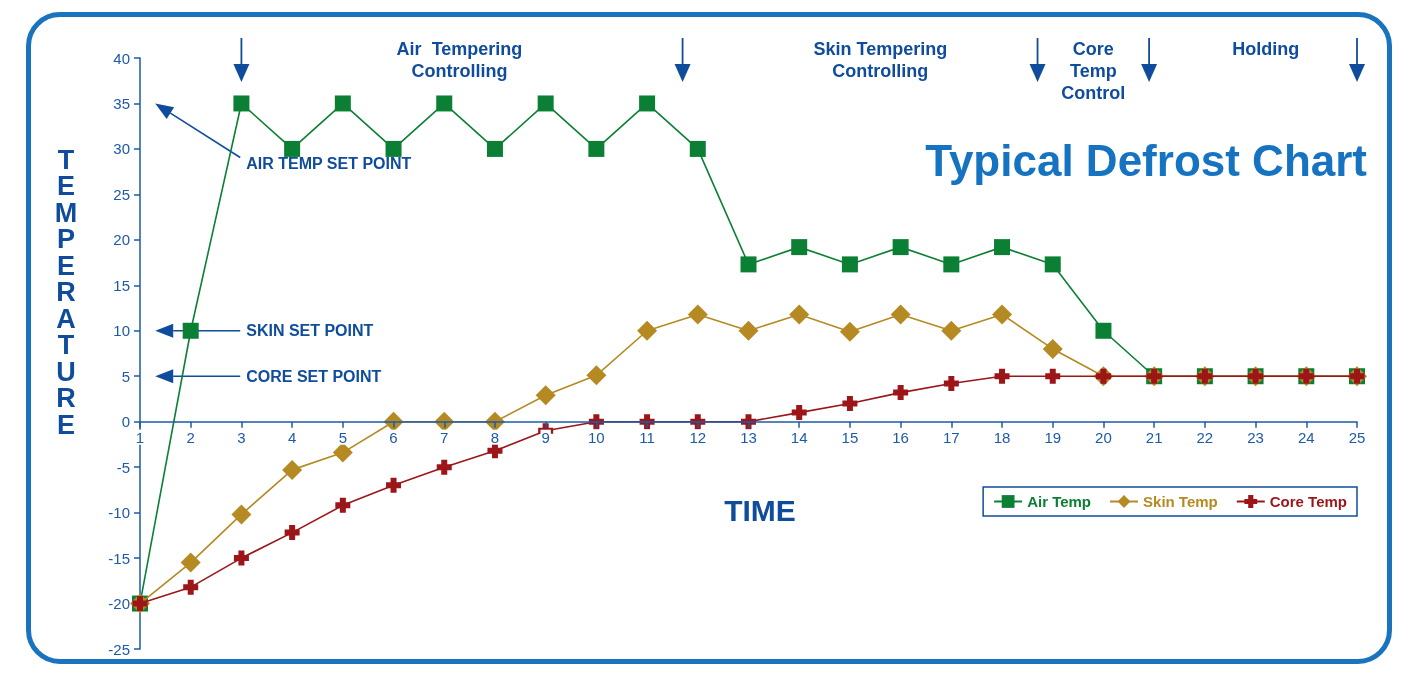 The image size is (1415, 673). Describe the element at coordinates (459, 60) in the screenshot. I see `annotation: Air Tempering Controlling` at that location.